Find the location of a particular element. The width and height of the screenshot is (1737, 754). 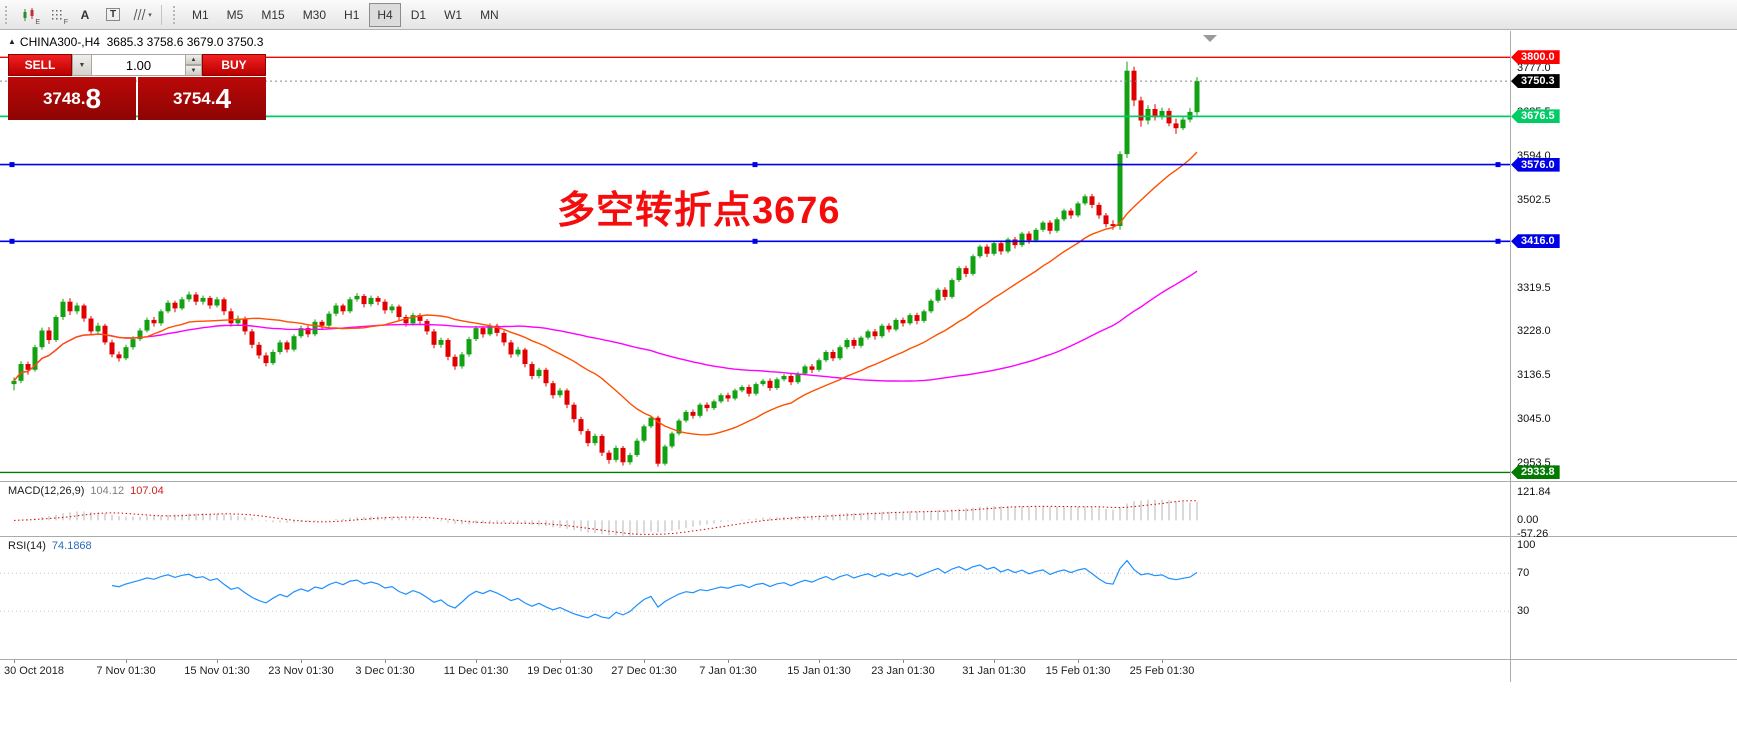

line-price-label: 2933.8 is located at coordinates (1535, 472).